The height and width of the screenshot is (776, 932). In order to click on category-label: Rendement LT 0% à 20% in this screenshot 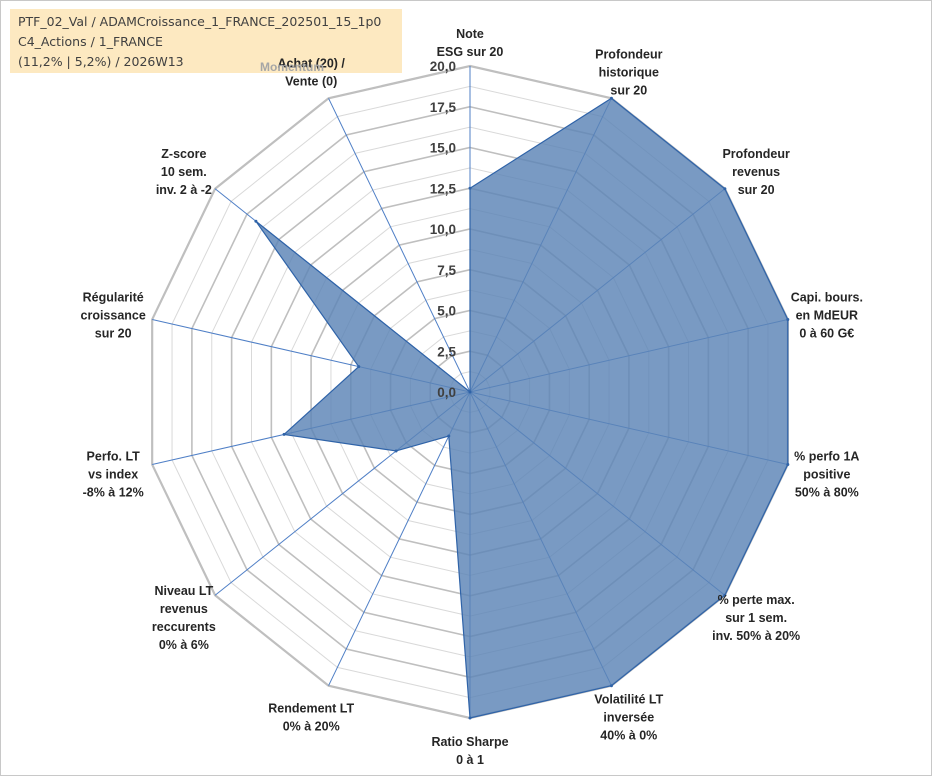, I will do `click(311, 718)`.